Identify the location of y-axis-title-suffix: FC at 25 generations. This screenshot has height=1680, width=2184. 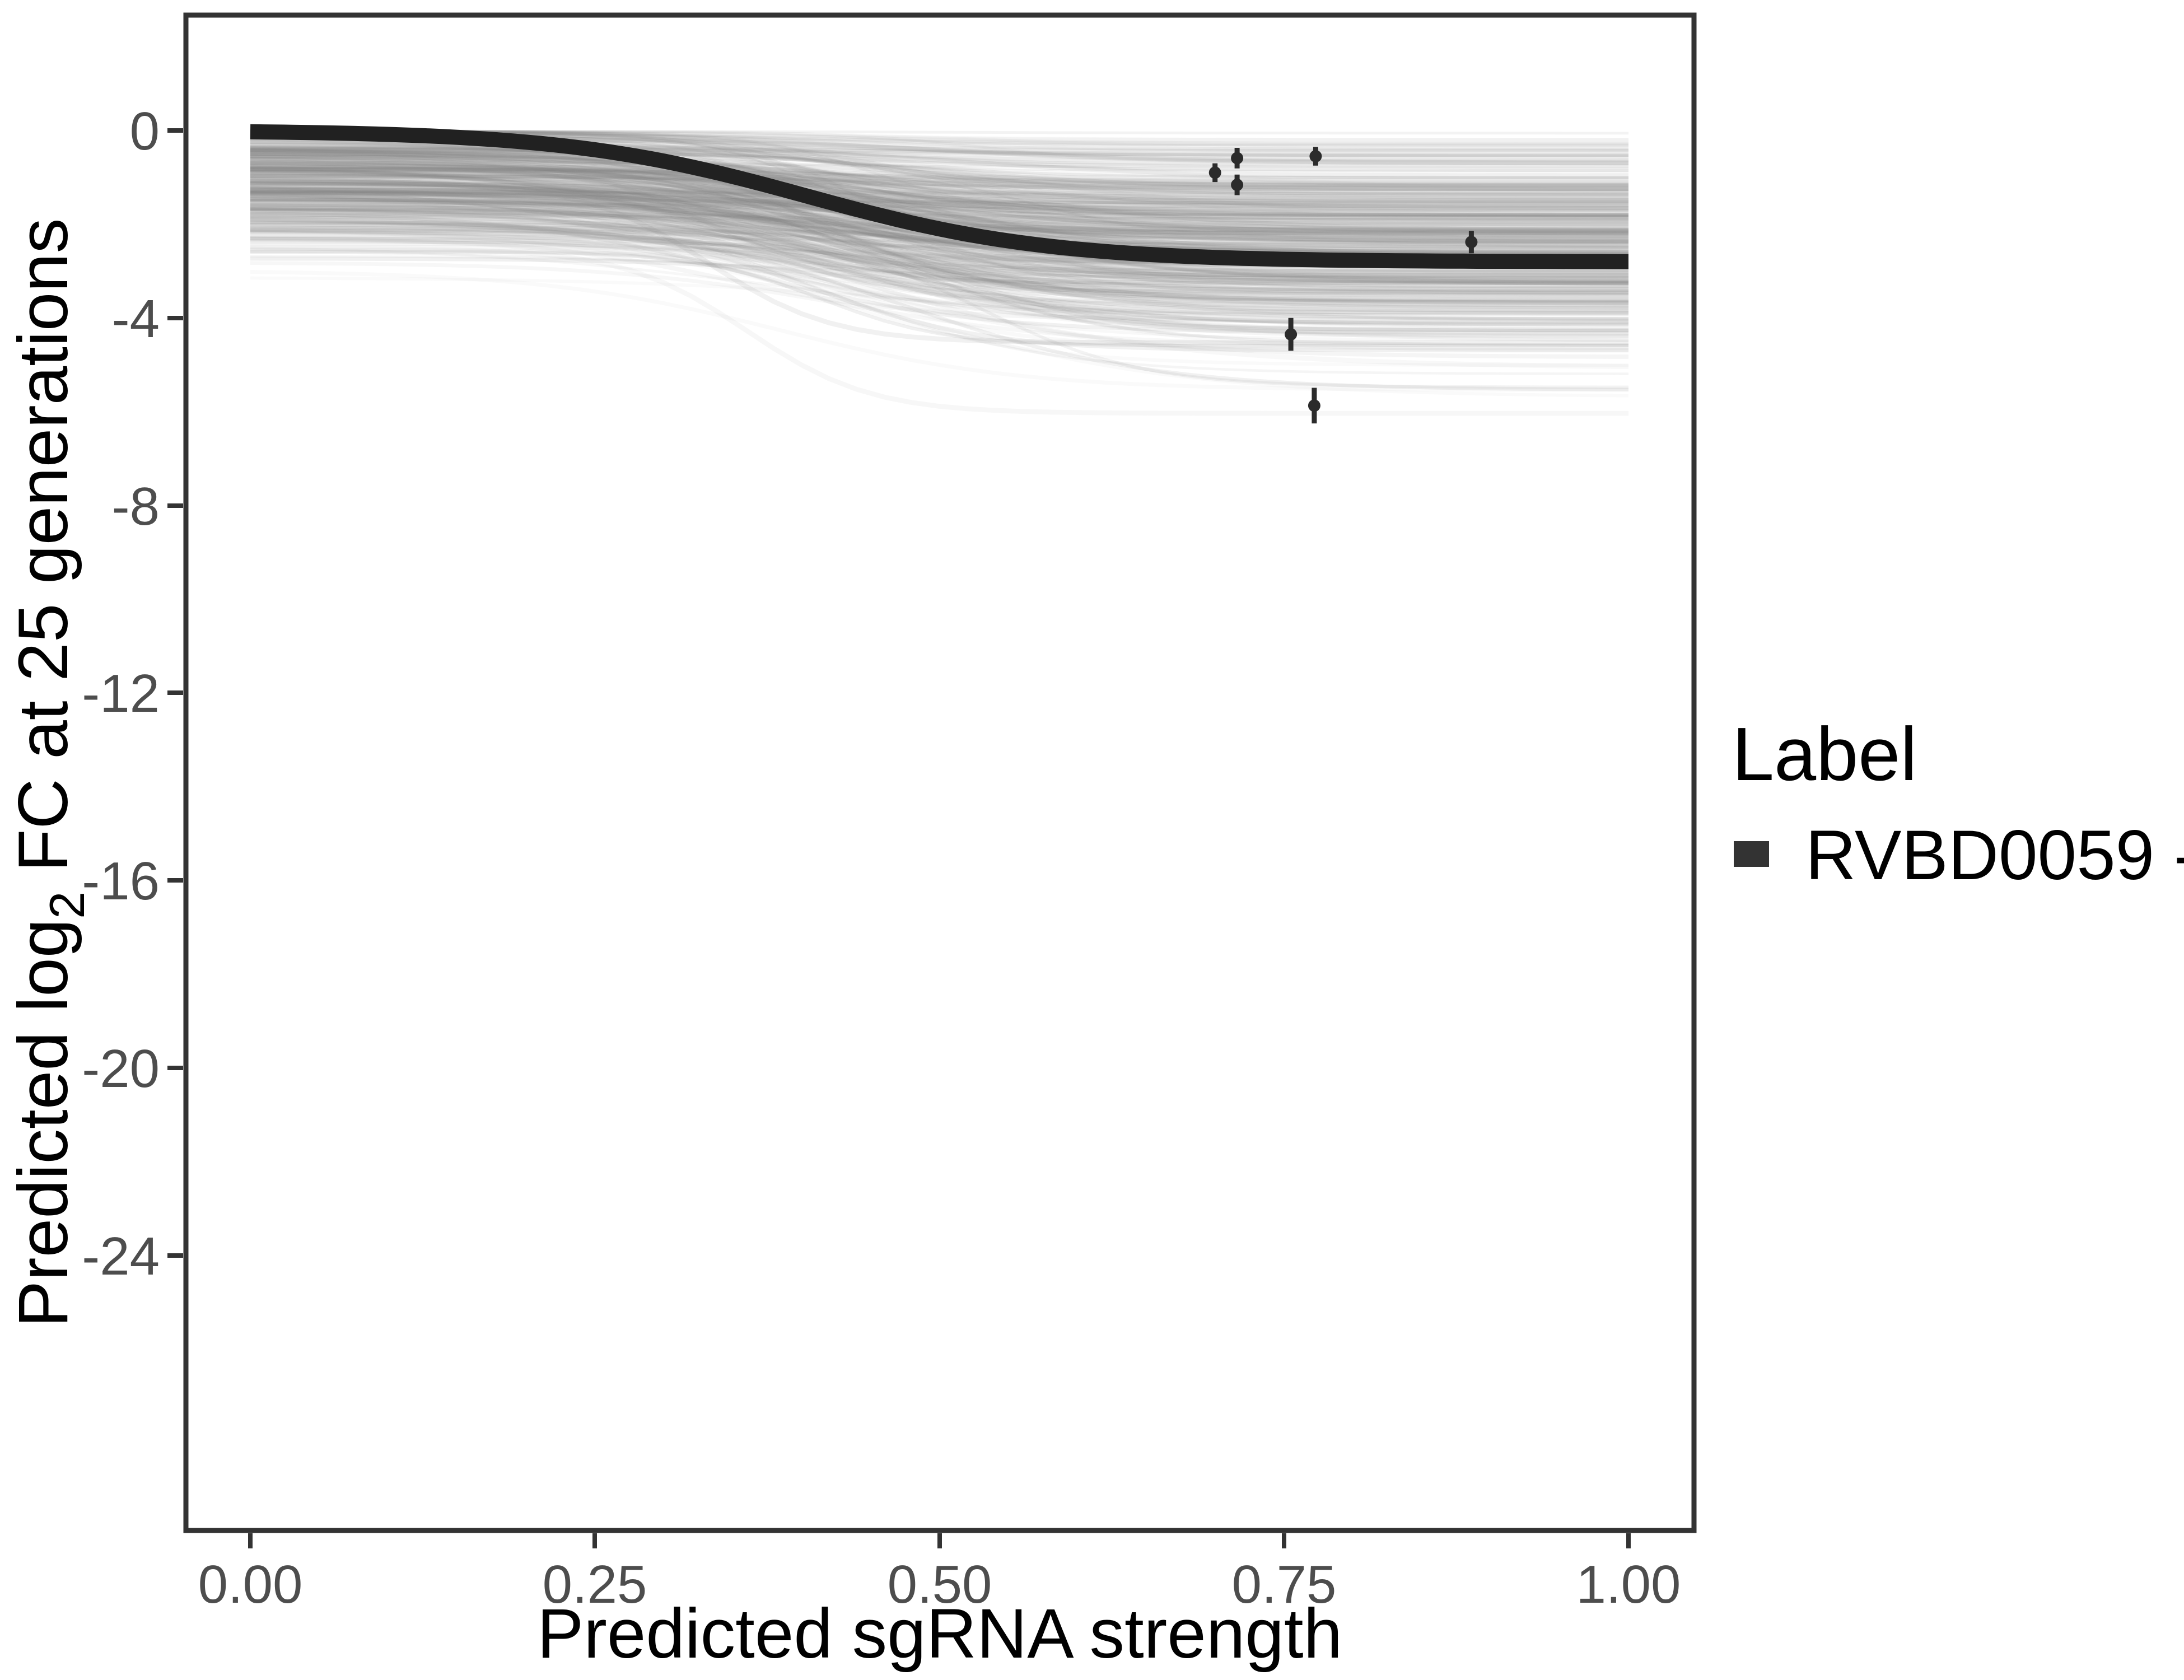
(43, 555).